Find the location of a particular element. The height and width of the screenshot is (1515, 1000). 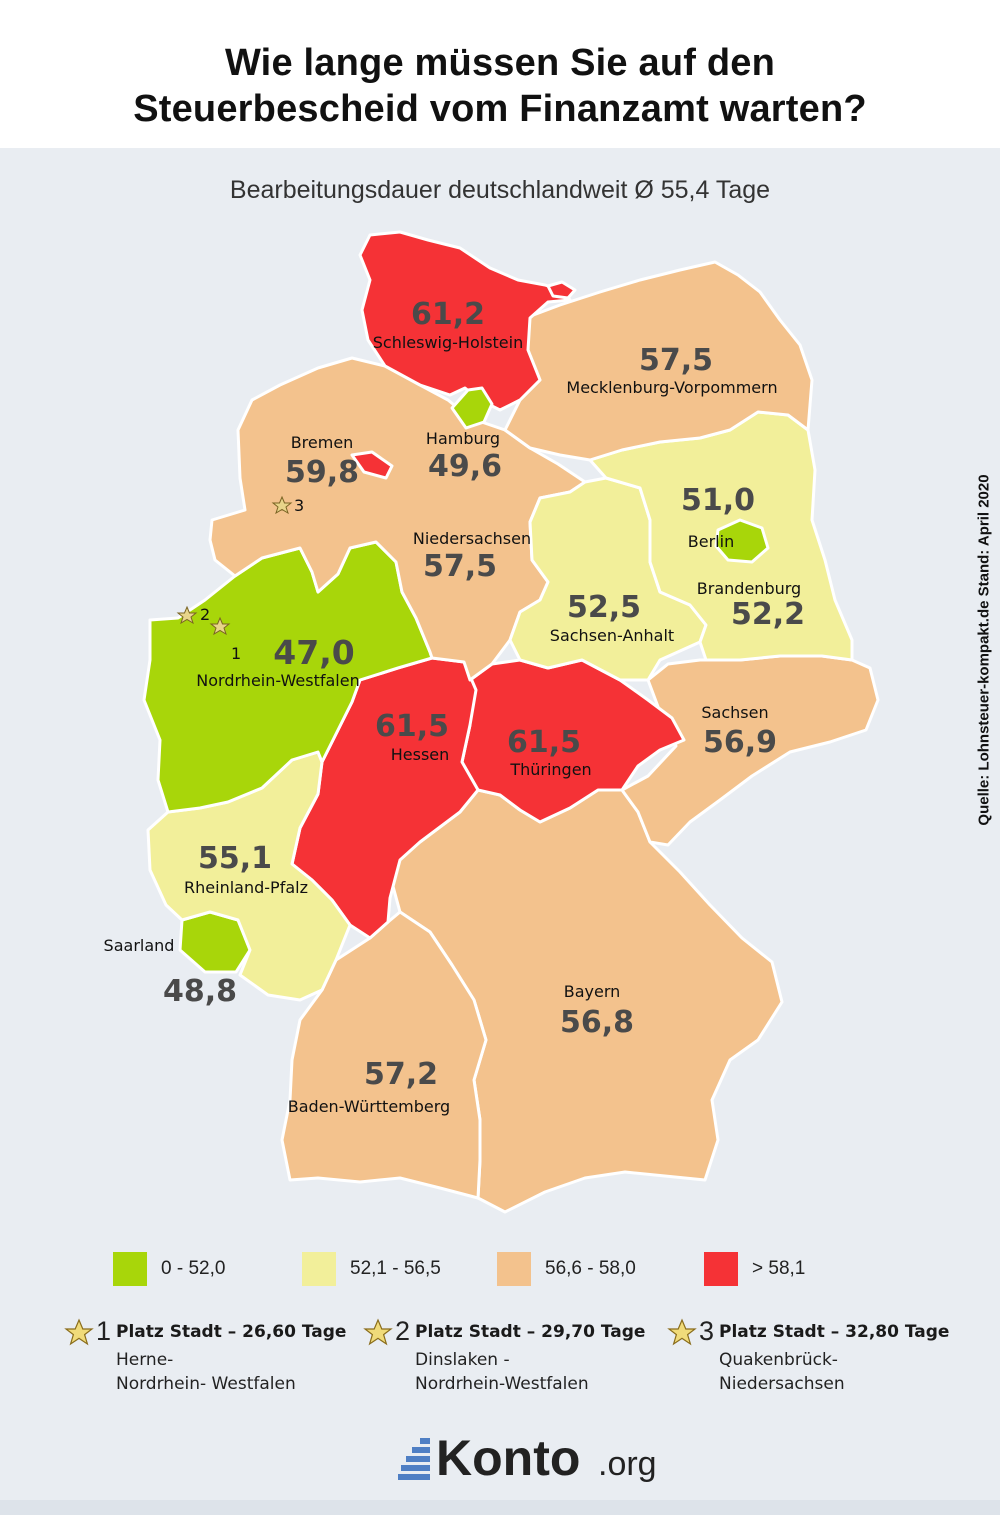

rank-state: Nordrhein-Westfalen is located at coordinates (502, 1384).